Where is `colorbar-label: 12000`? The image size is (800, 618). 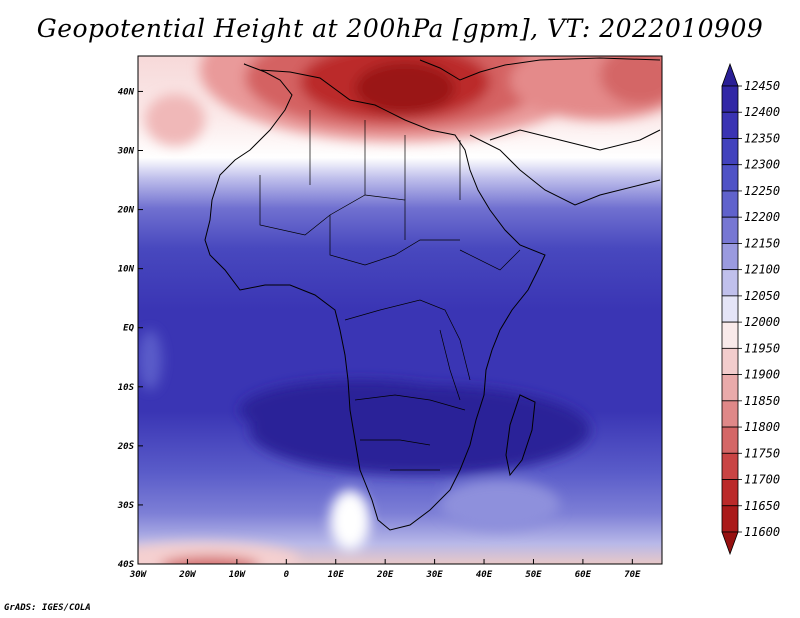
colorbar-label: 12000 is located at coordinates (762, 322).